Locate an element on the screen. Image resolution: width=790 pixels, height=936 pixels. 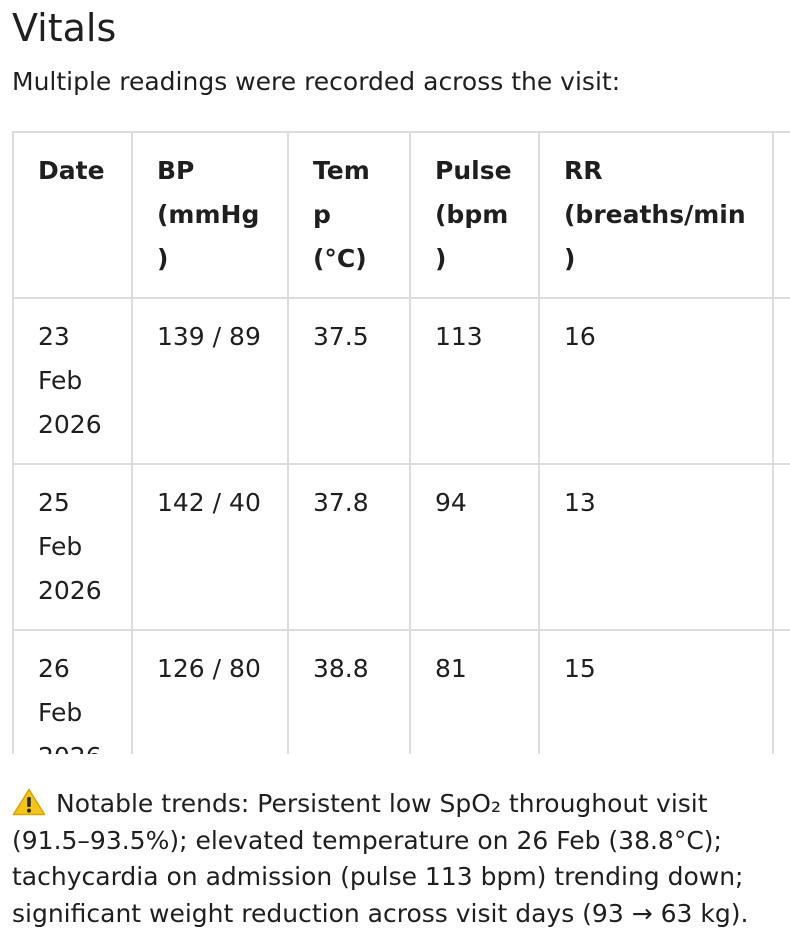
header-bp: BP (mmHg) is located at coordinates (210, 215).